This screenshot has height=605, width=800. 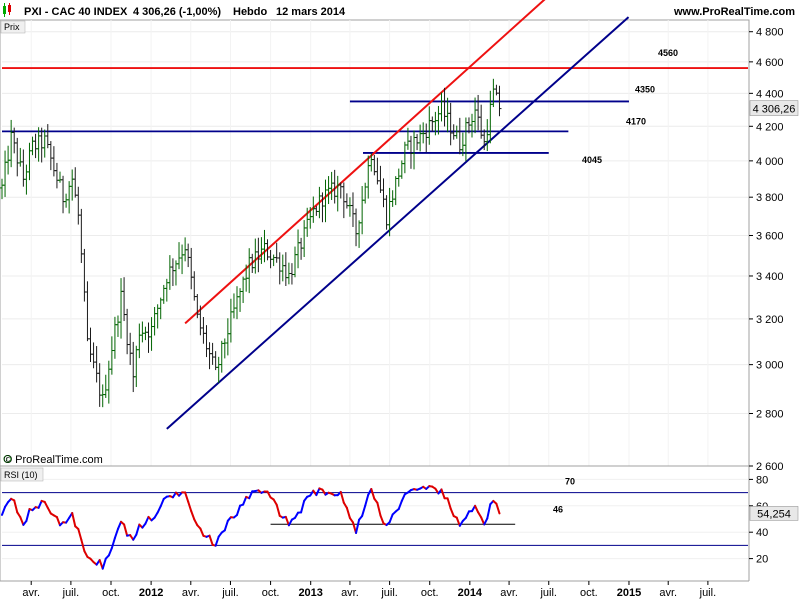 I want to click on price-tick-label: 2 800, so click(x=770, y=415).